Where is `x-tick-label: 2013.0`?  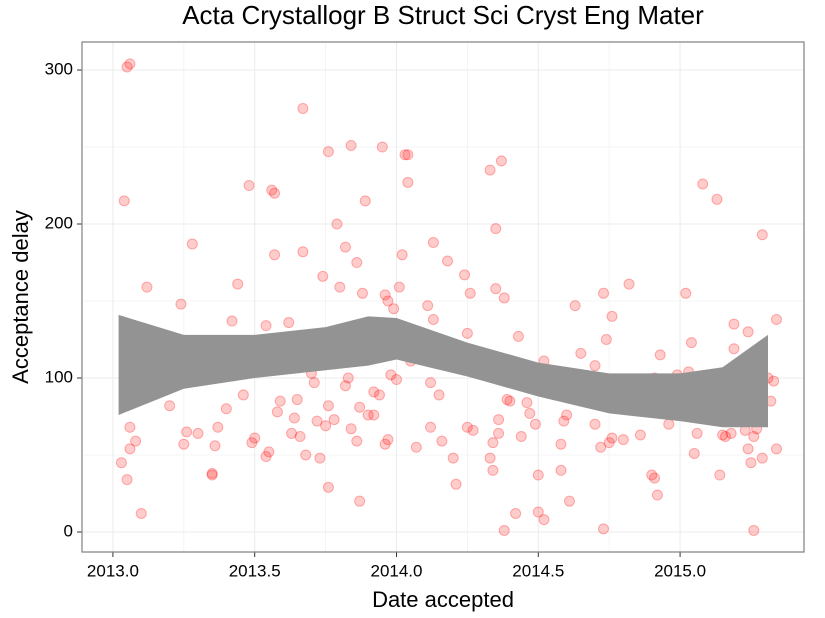 x-tick-label: 2013.0 is located at coordinates (113, 570).